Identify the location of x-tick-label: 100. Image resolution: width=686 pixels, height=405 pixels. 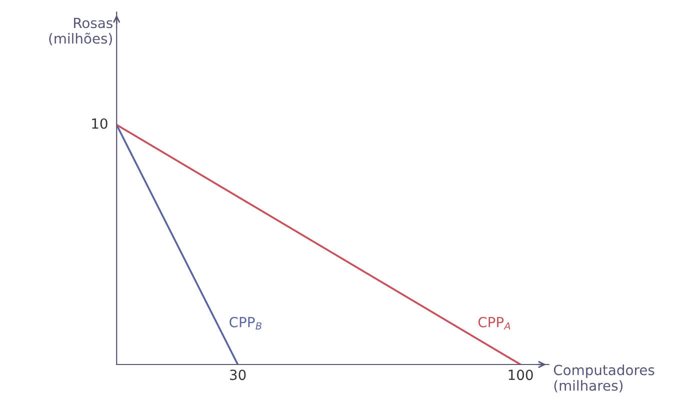
(520, 375).